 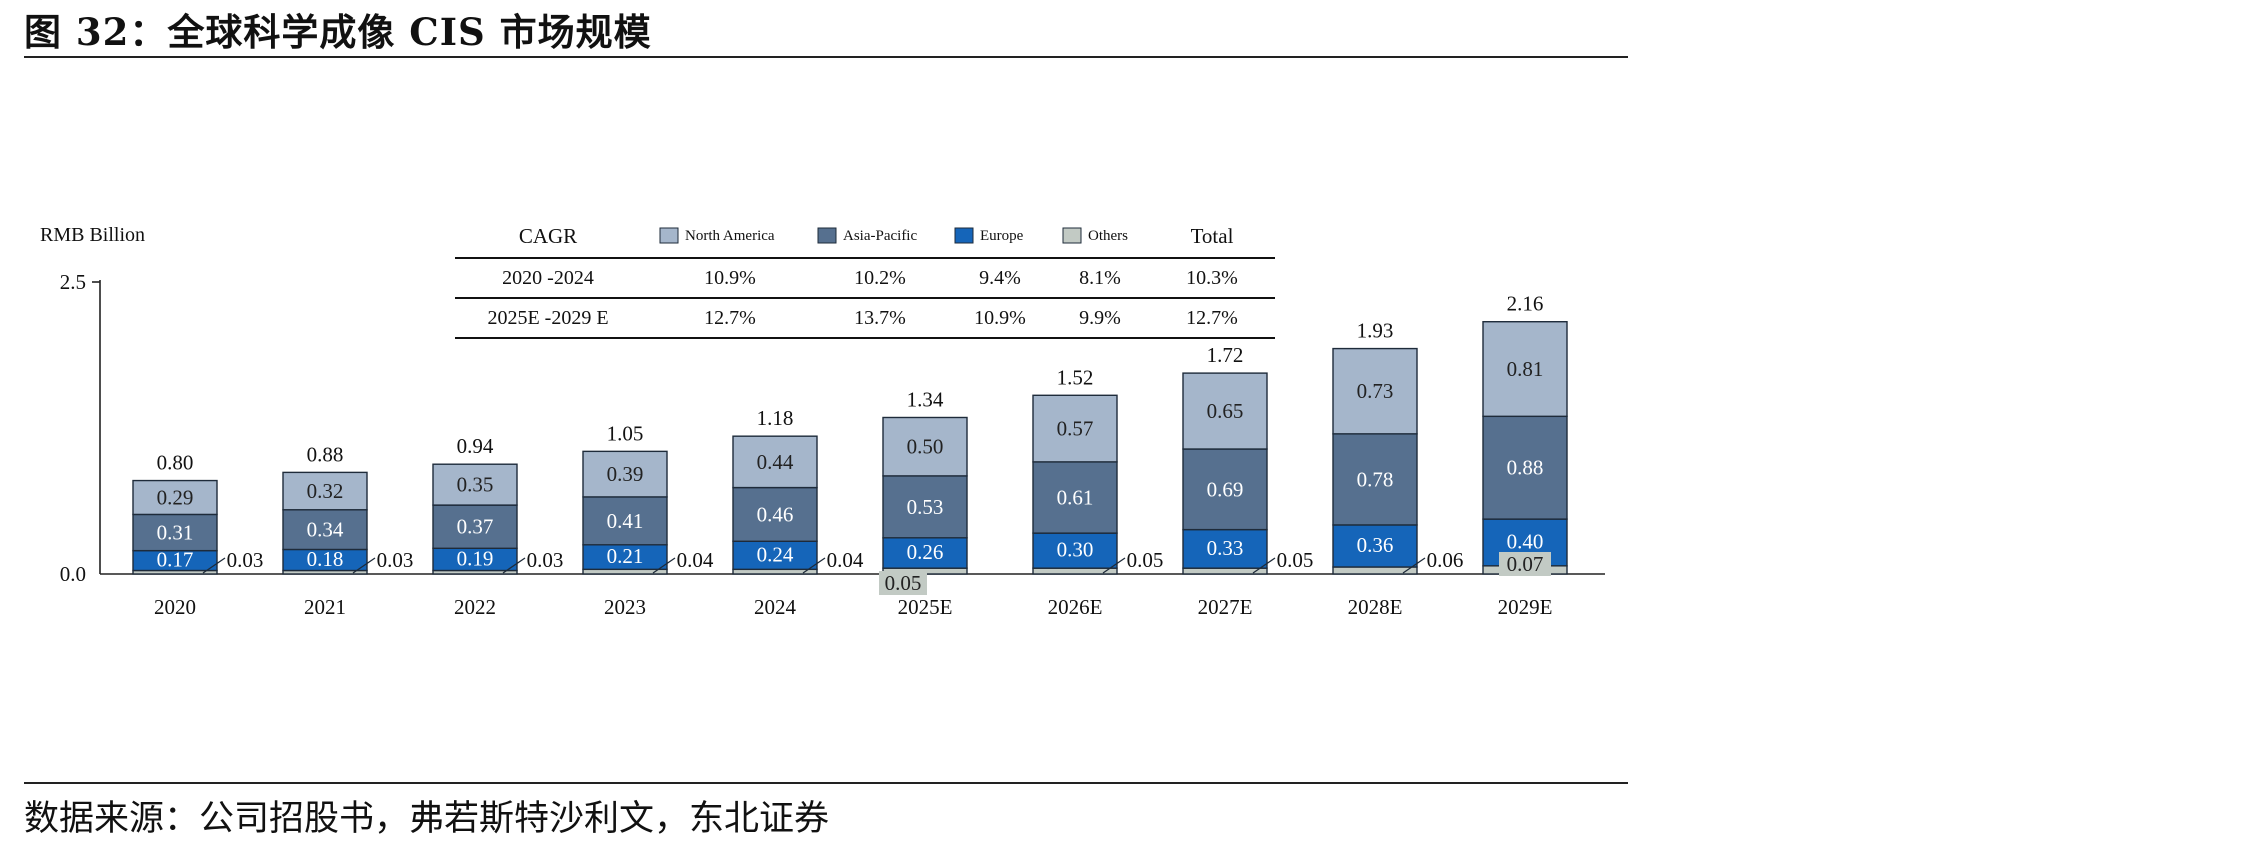 I want to click on data-label-europe: 0.36, so click(x=1375, y=545).